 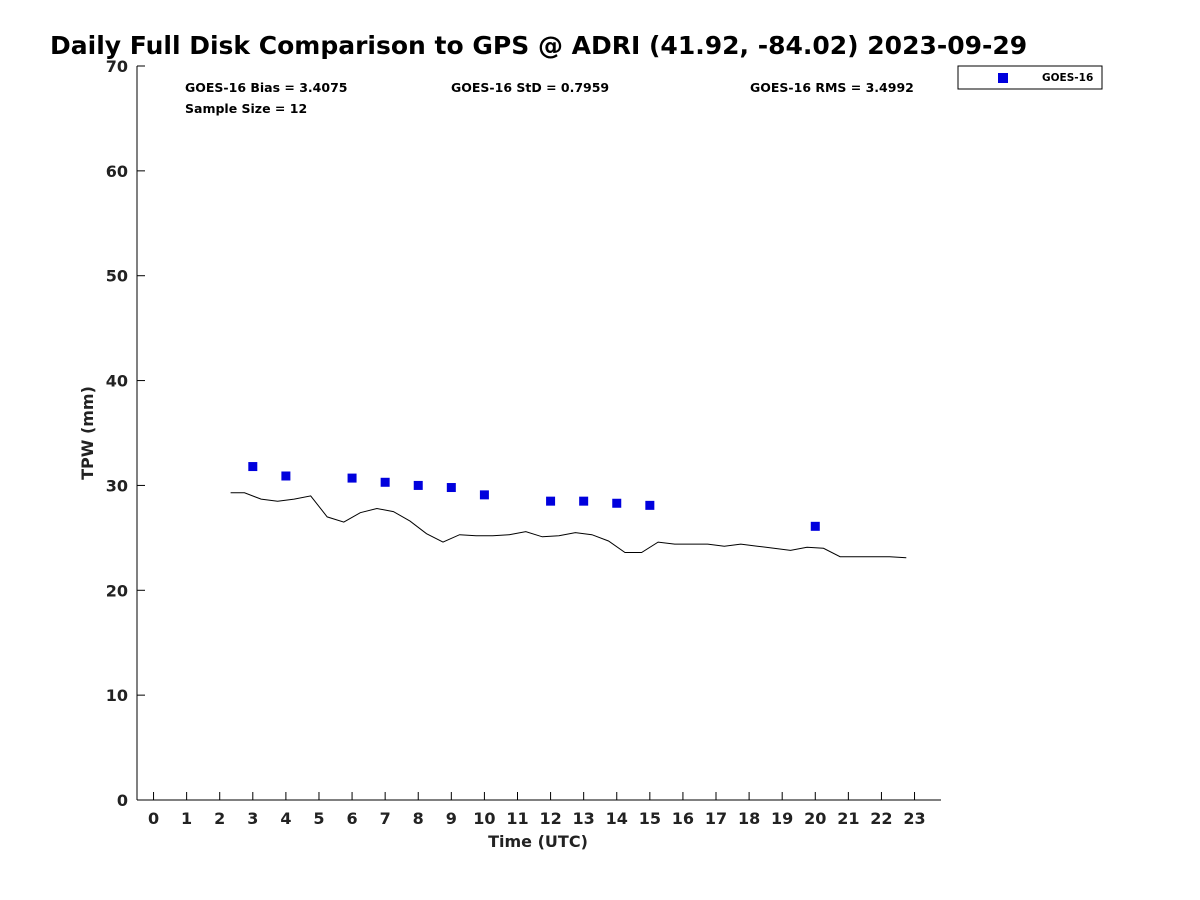 I want to click on gps-line-layer, so click(x=568, y=525).